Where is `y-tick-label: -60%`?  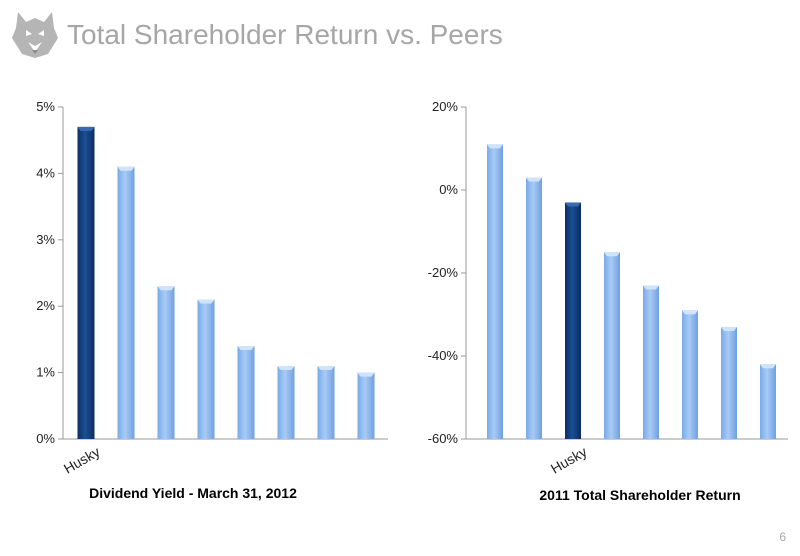 y-tick-label: -60% is located at coordinates (443, 438).